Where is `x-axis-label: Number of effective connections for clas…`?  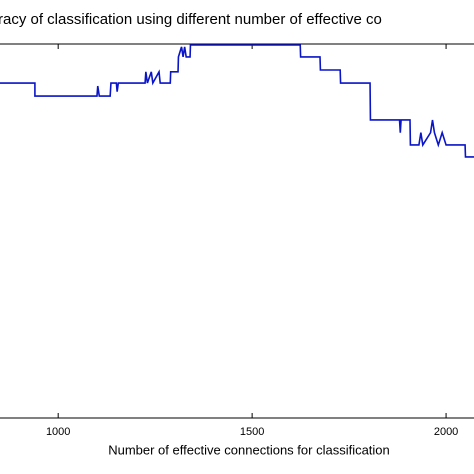
x-axis-label: Number of effective connections for clas… is located at coordinates (249, 449).